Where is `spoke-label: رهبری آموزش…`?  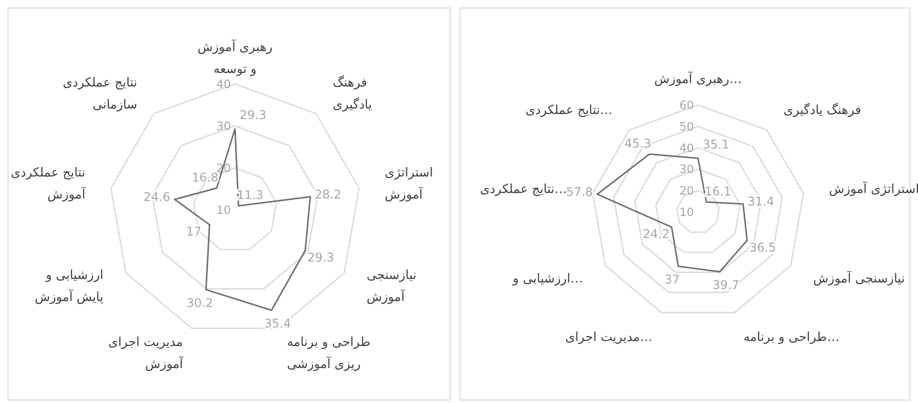
spoke-label: رهبری آموزش… is located at coordinates (698, 79).